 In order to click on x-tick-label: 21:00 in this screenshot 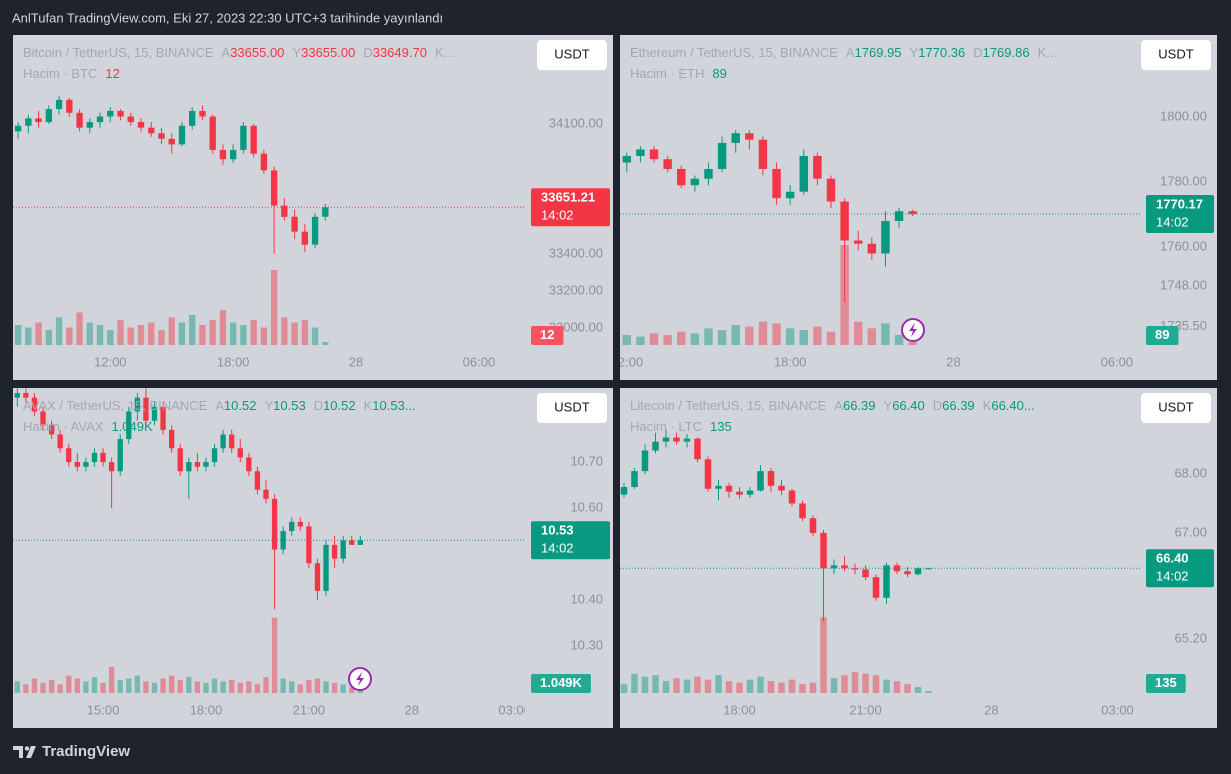, I will do `click(865, 709)`.